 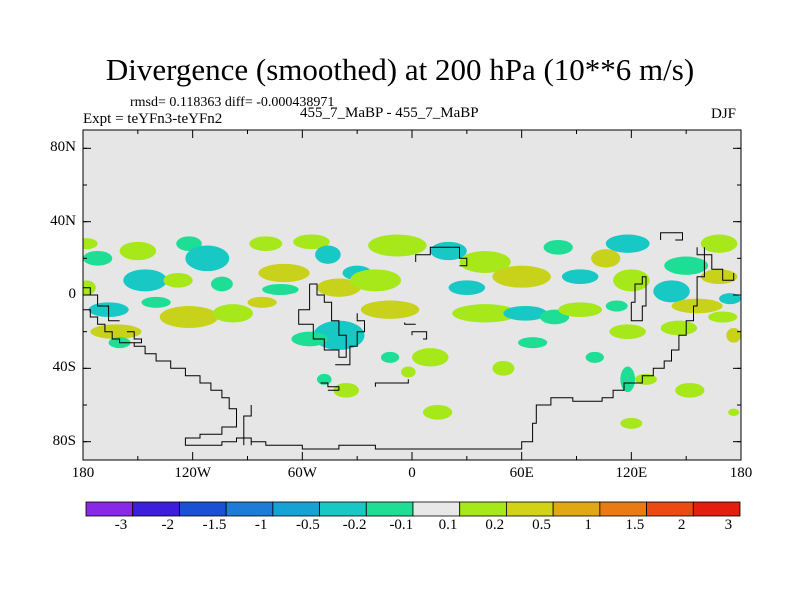 What do you see at coordinates (308, 525) in the screenshot?
I see `colorbar-label: -0.5` at bounding box center [308, 525].